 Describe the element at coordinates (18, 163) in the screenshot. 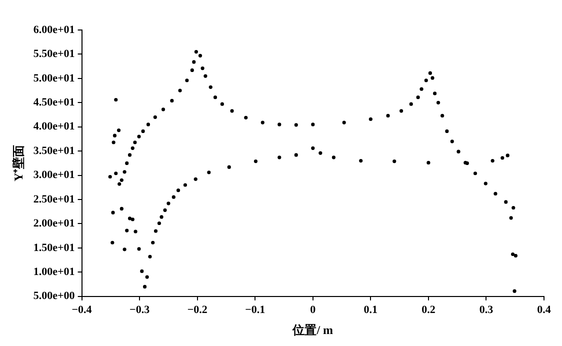

I see `y-axis-title: Y⁺壁面` at that location.